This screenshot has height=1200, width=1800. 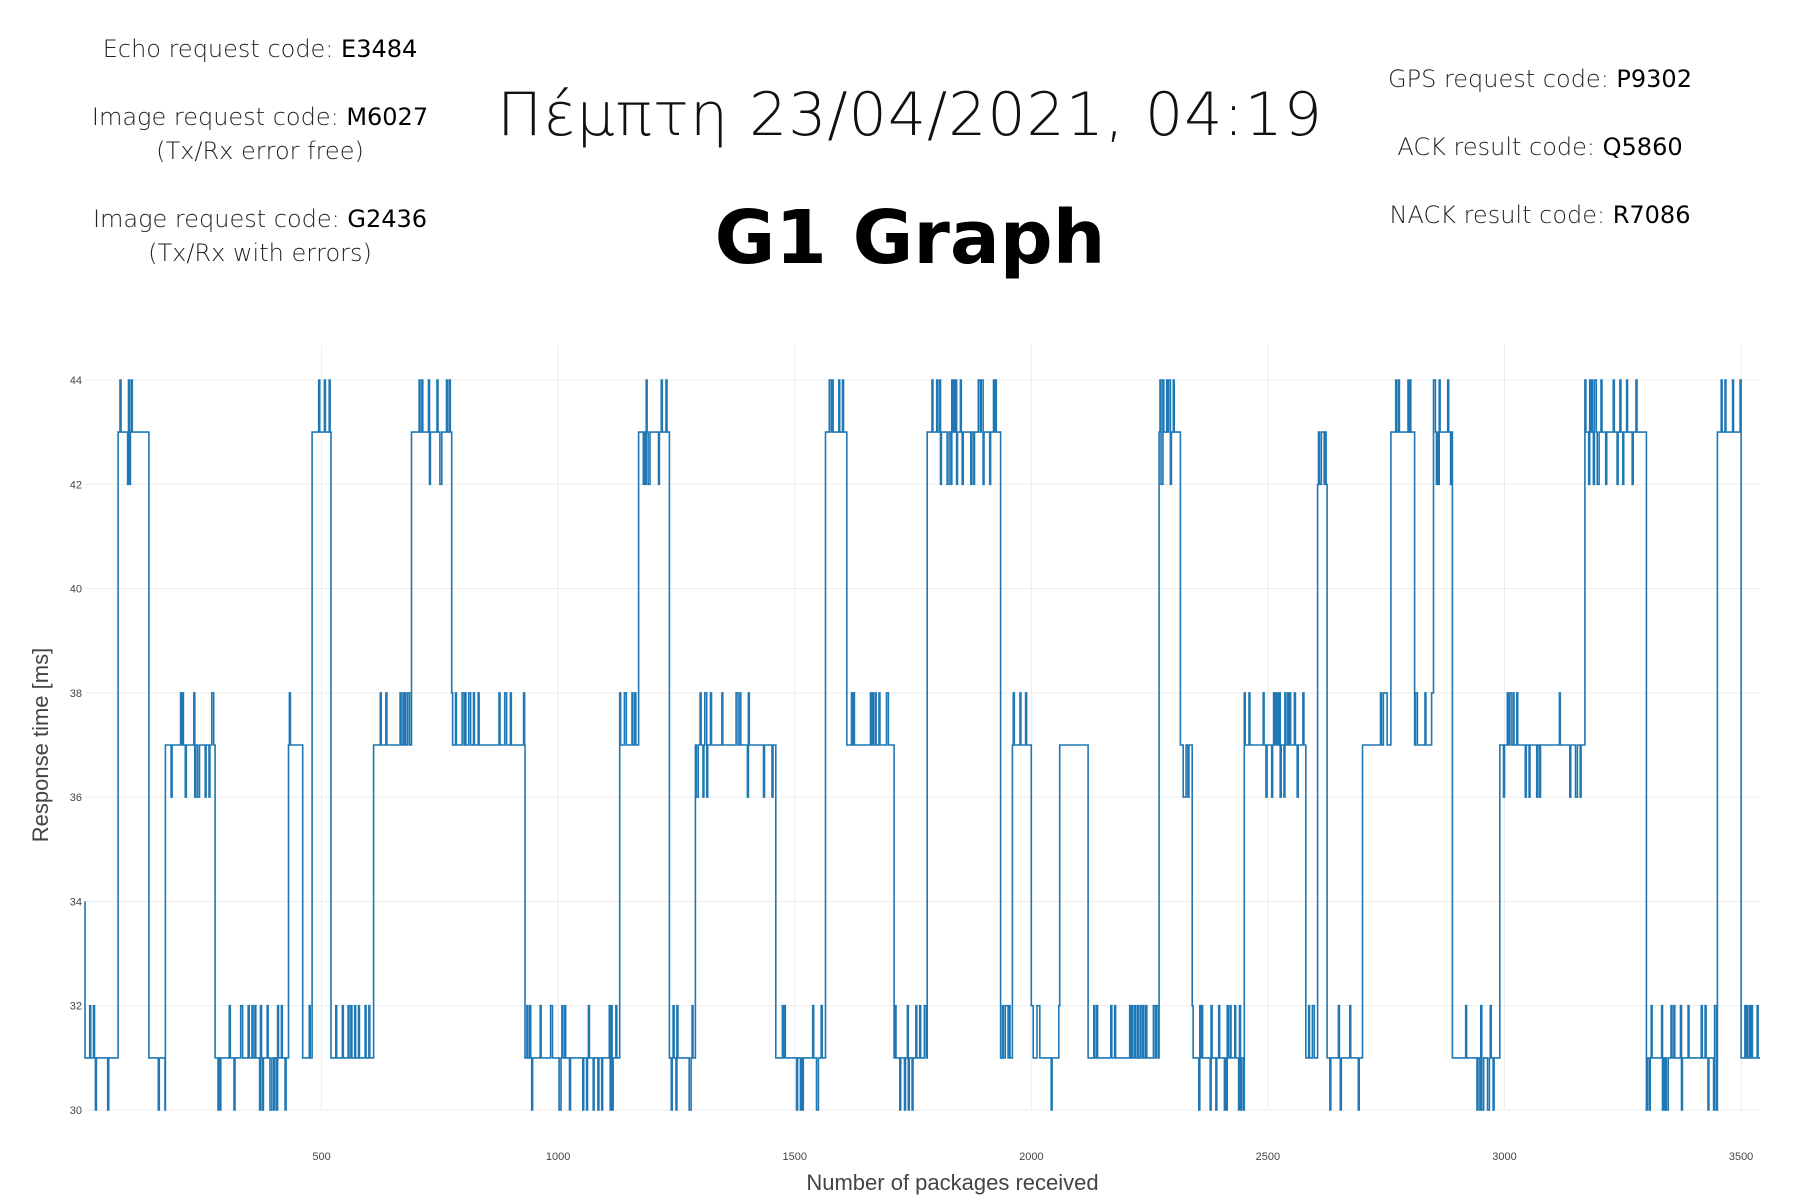 I want to click on x-tick-label: 2000, so click(x=1031, y=1157).